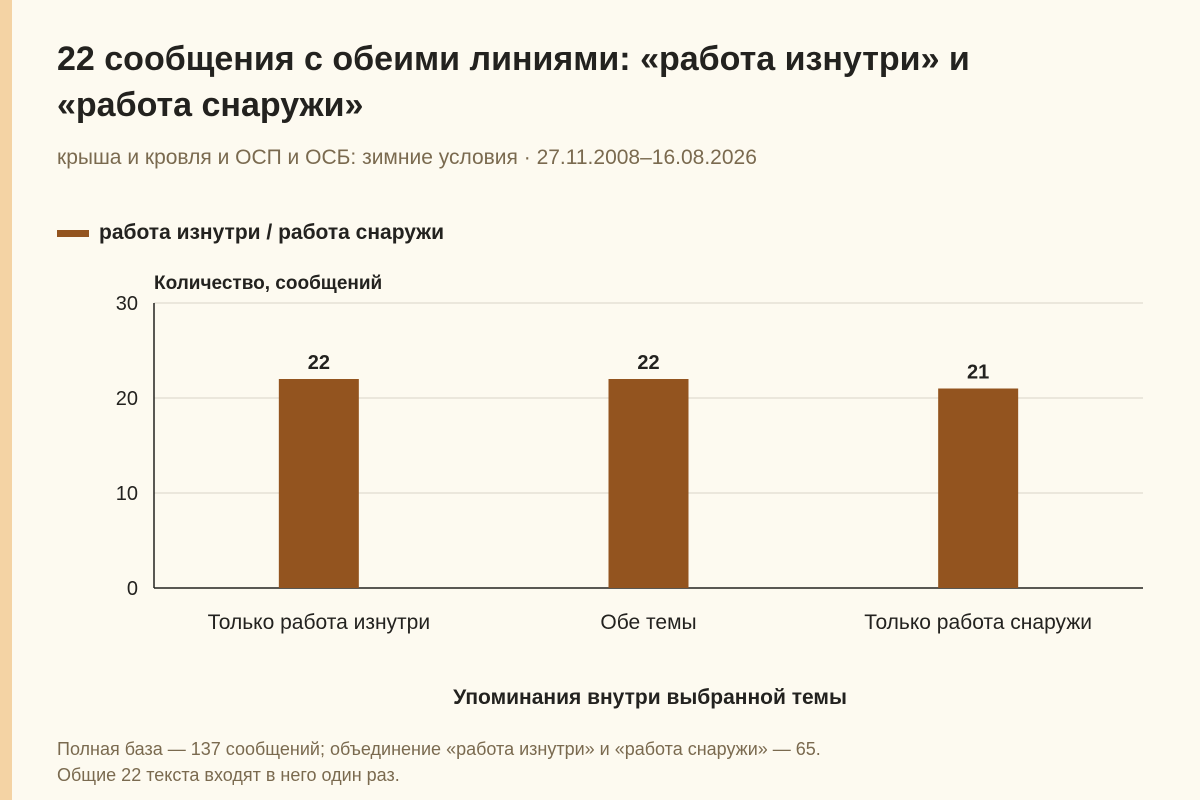  I want to click on y-tick-label: 30, so click(127, 304).